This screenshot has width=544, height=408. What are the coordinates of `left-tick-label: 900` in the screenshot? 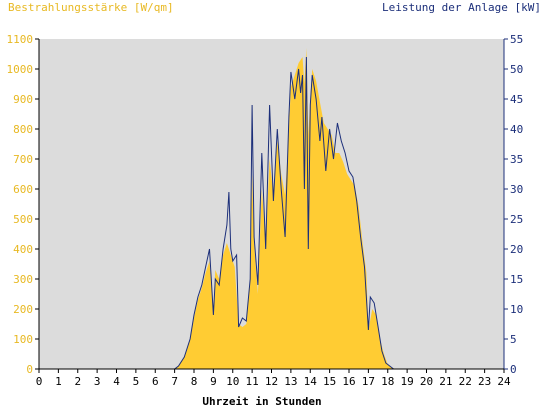 It's located at (23, 99).